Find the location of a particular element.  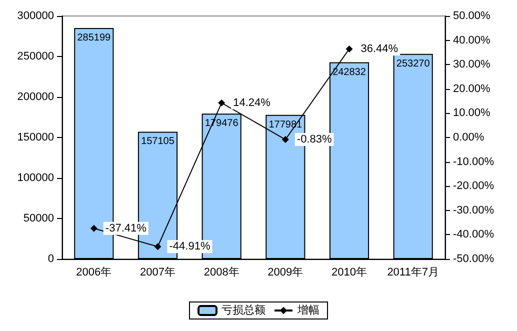

y-tick-label: 300000 is located at coordinates (35, 16).